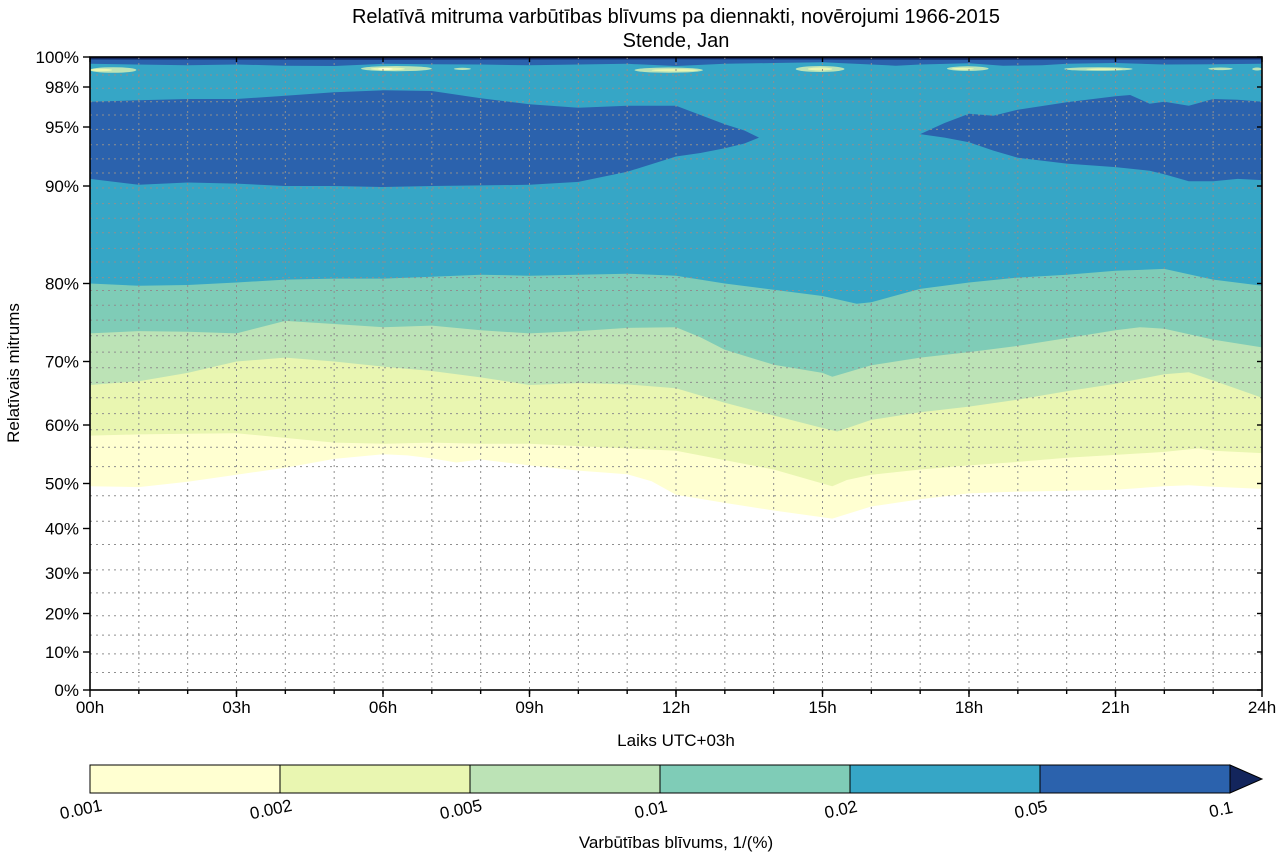  I want to click on y-tick-label: 30%, so click(62, 573).